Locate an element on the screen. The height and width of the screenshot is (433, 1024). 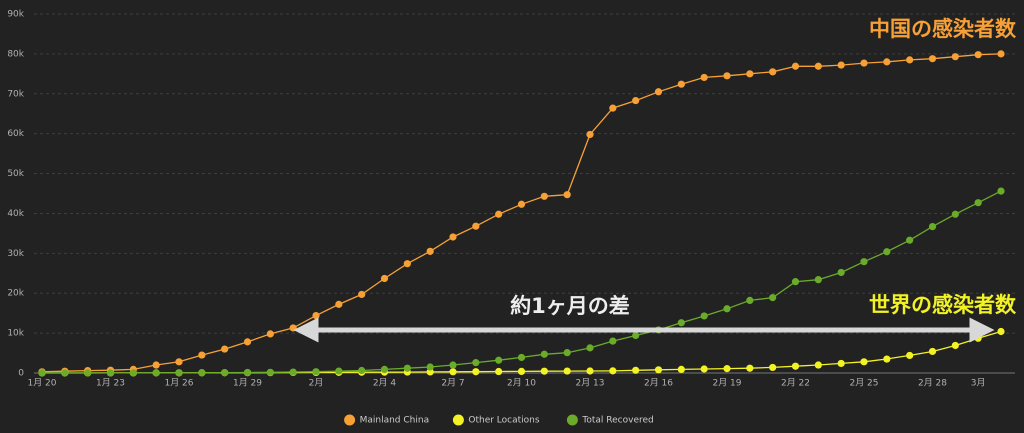
x-tick-label: 3月 is located at coordinates (978, 383).